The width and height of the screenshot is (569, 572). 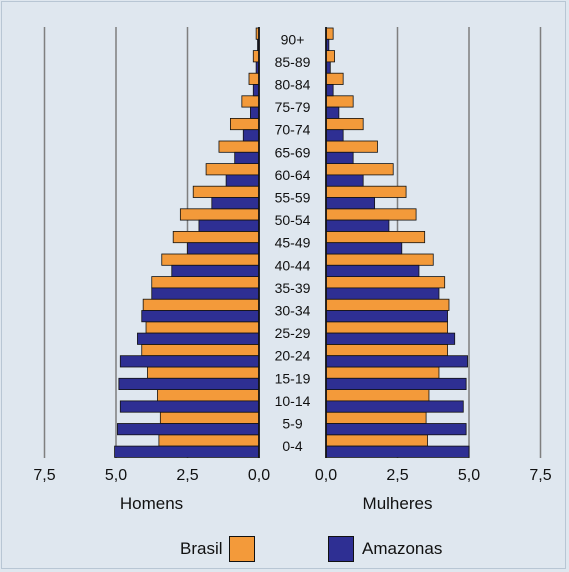 I want to click on category-label-12: 30-34, so click(x=293, y=311).